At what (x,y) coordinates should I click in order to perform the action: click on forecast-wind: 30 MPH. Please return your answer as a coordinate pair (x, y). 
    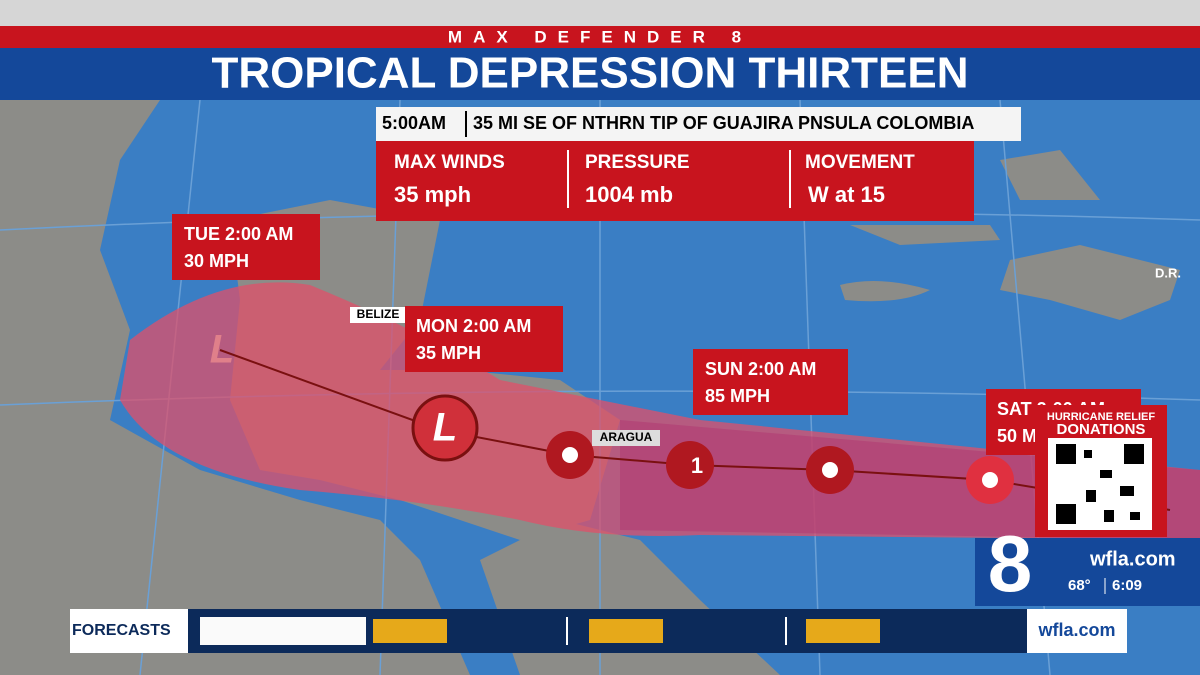
    Looking at the image, I should click on (216, 261).